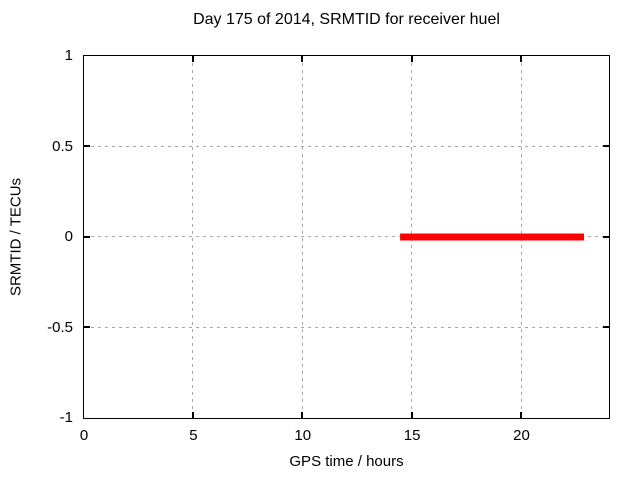 The image size is (640, 480). Describe the element at coordinates (346, 461) in the screenshot. I see `x-axis-label: GPS time / hours` at that location.